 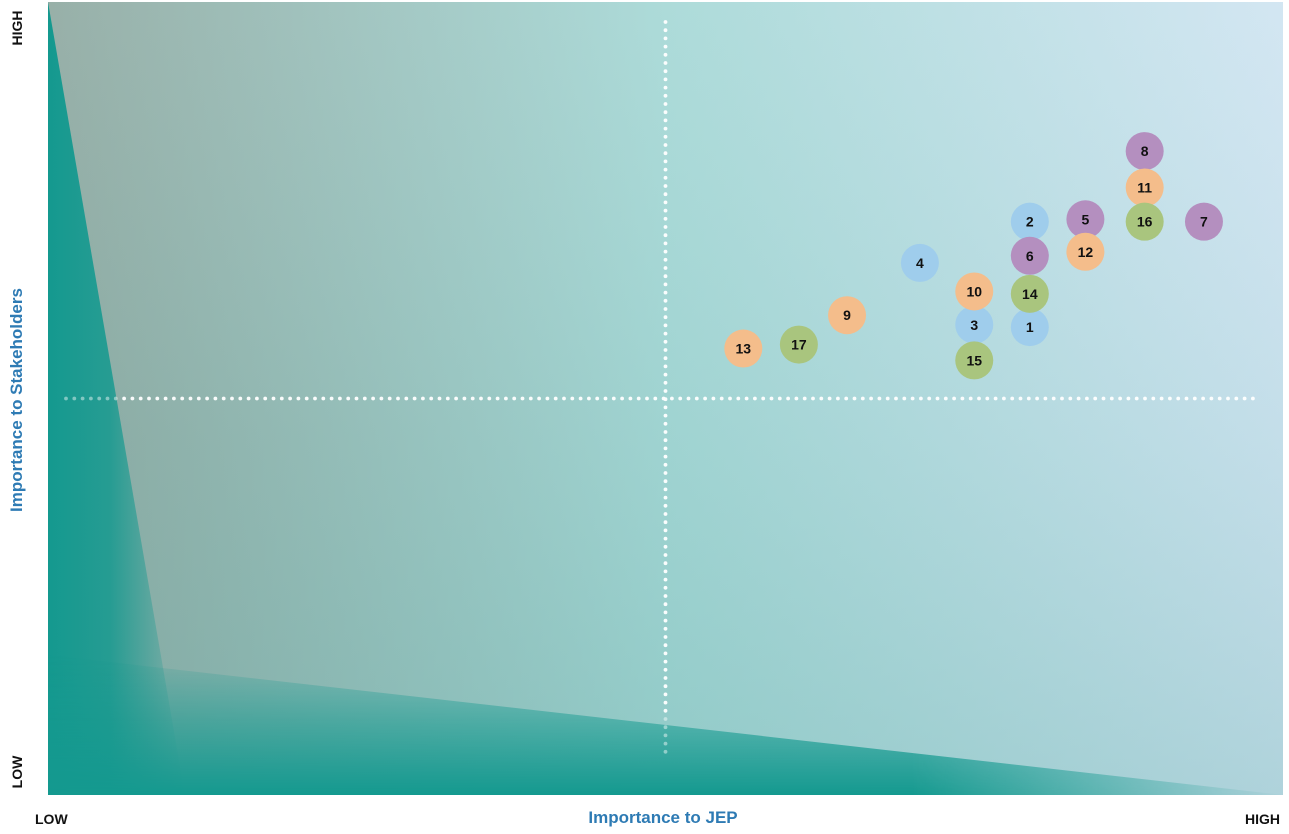 What do you see at coordinates (16, 400) in the screenshot?
I see `y-axis-title: Importance to Stakeholders` at bounding box center [16, 400].